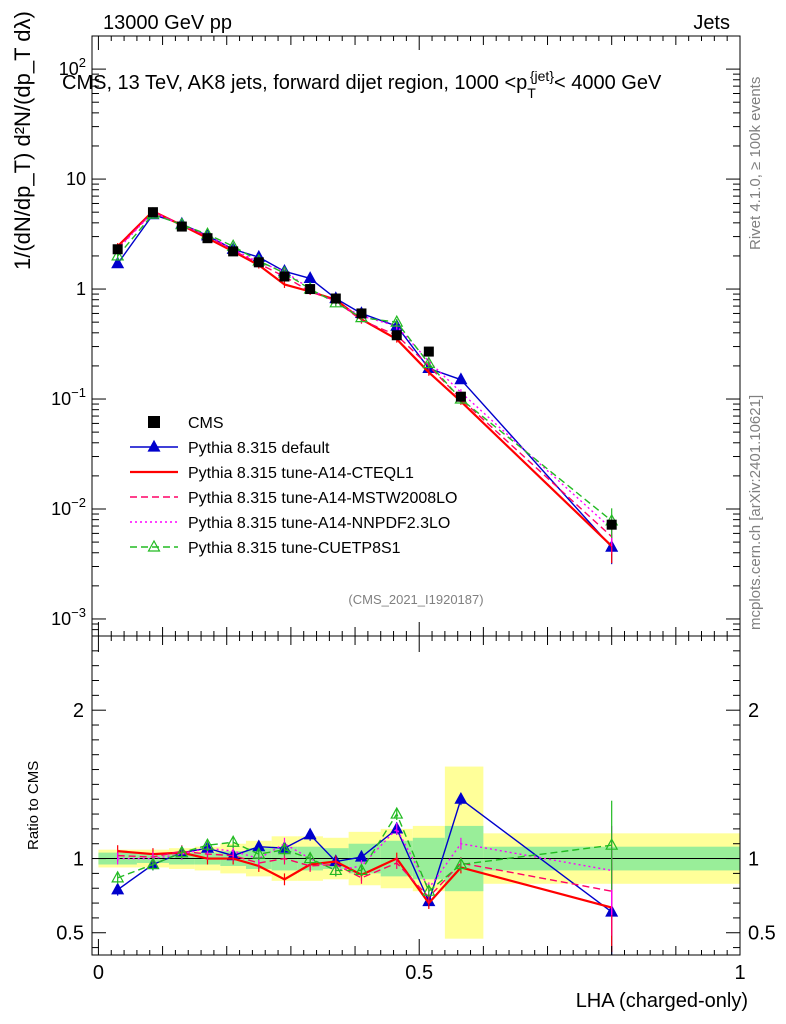 This screenshot has height=1024, width=786. What do you see at coordinates (72, 67) in the screenshot?
I see `y-tick-label: 10²` at bounding box center [72, 67].